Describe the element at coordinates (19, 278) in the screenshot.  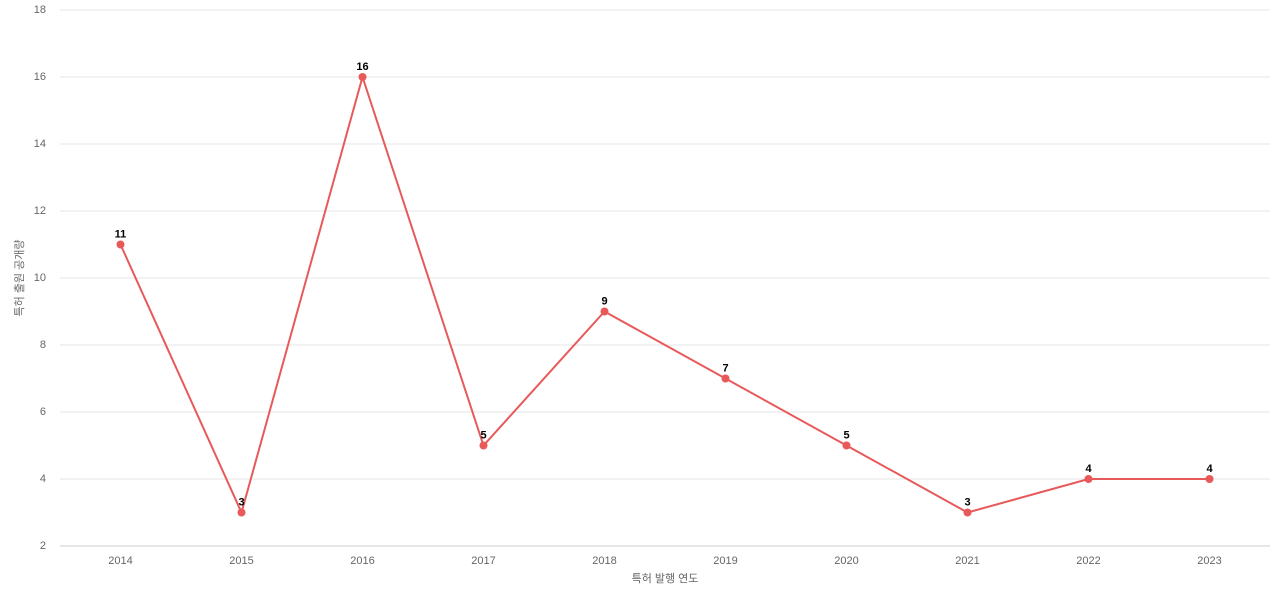
I see `y-axis-label: 특허 출원 공개량` at that location.